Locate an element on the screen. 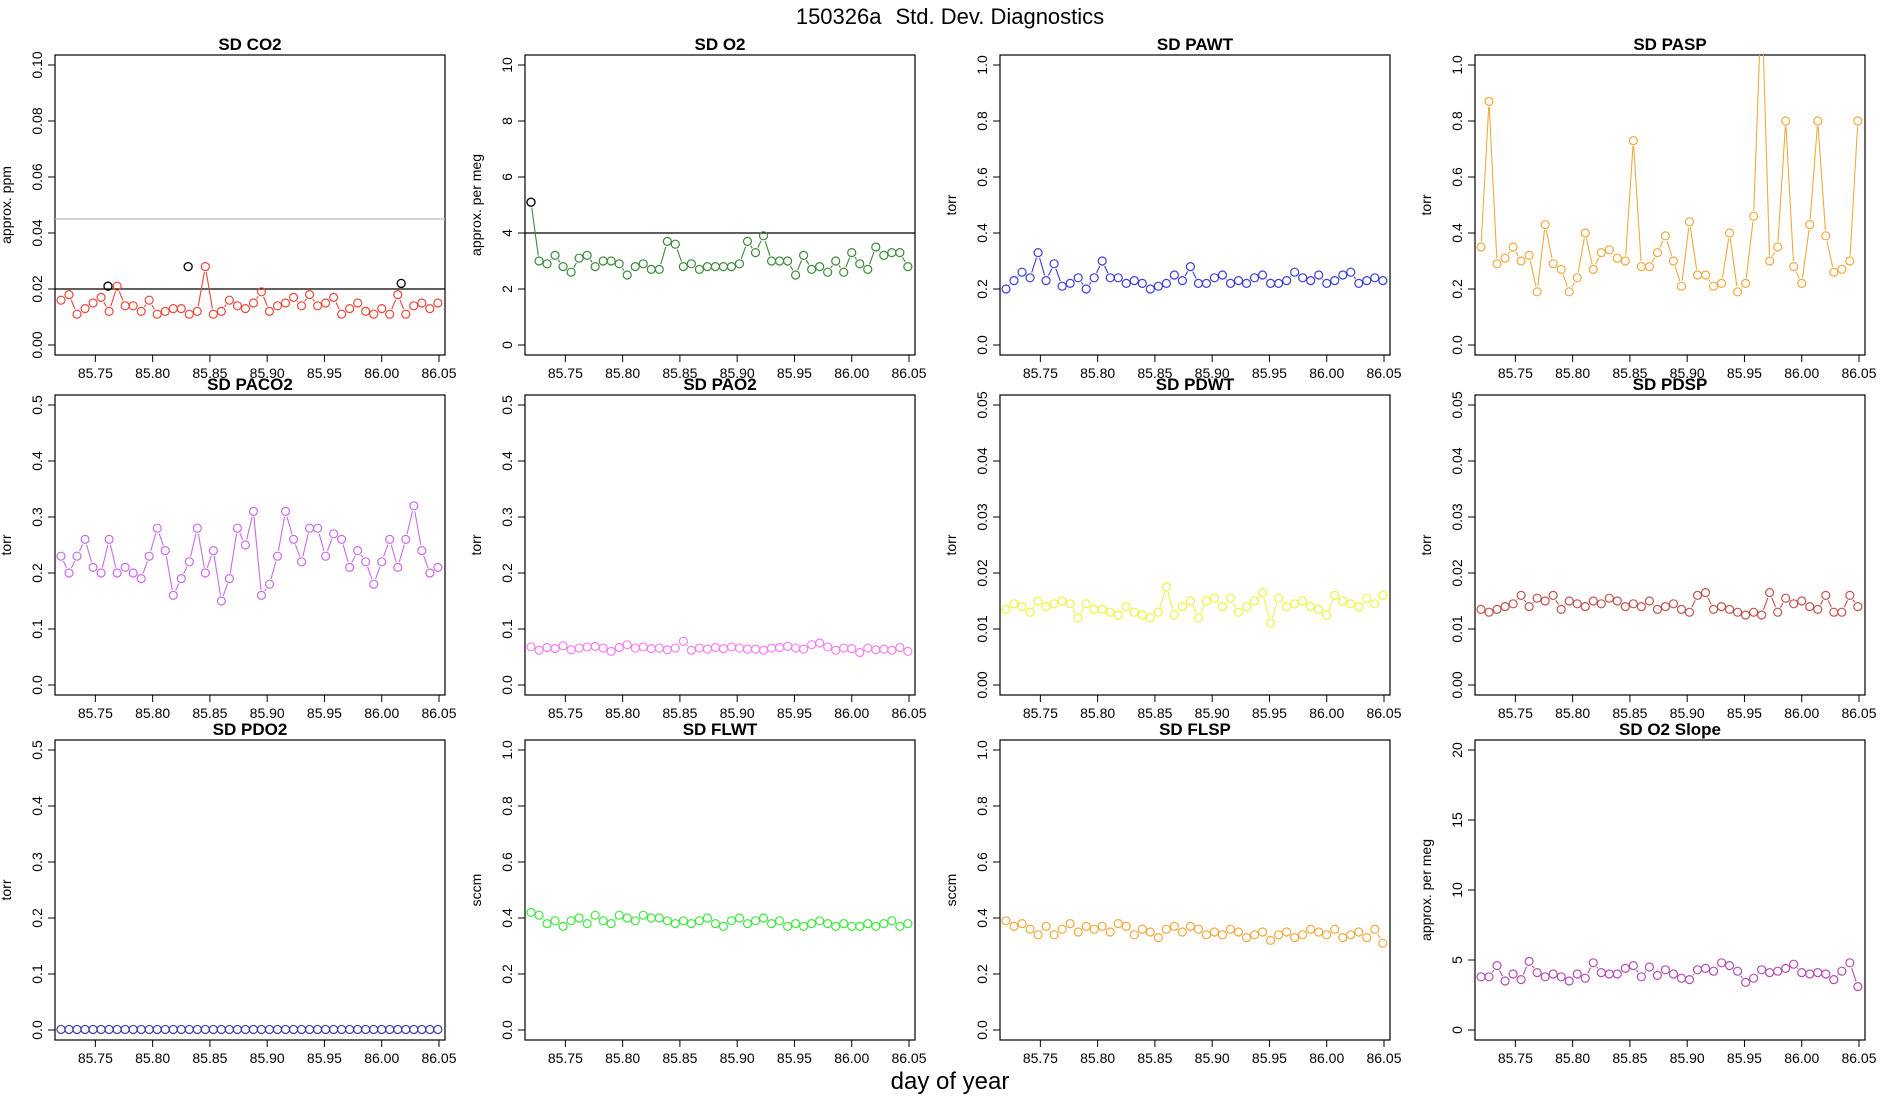 Image resolution: width=1900 pixels, height=1100 pixels. y-tick-label: 10 is located at coordinates (507, 65).